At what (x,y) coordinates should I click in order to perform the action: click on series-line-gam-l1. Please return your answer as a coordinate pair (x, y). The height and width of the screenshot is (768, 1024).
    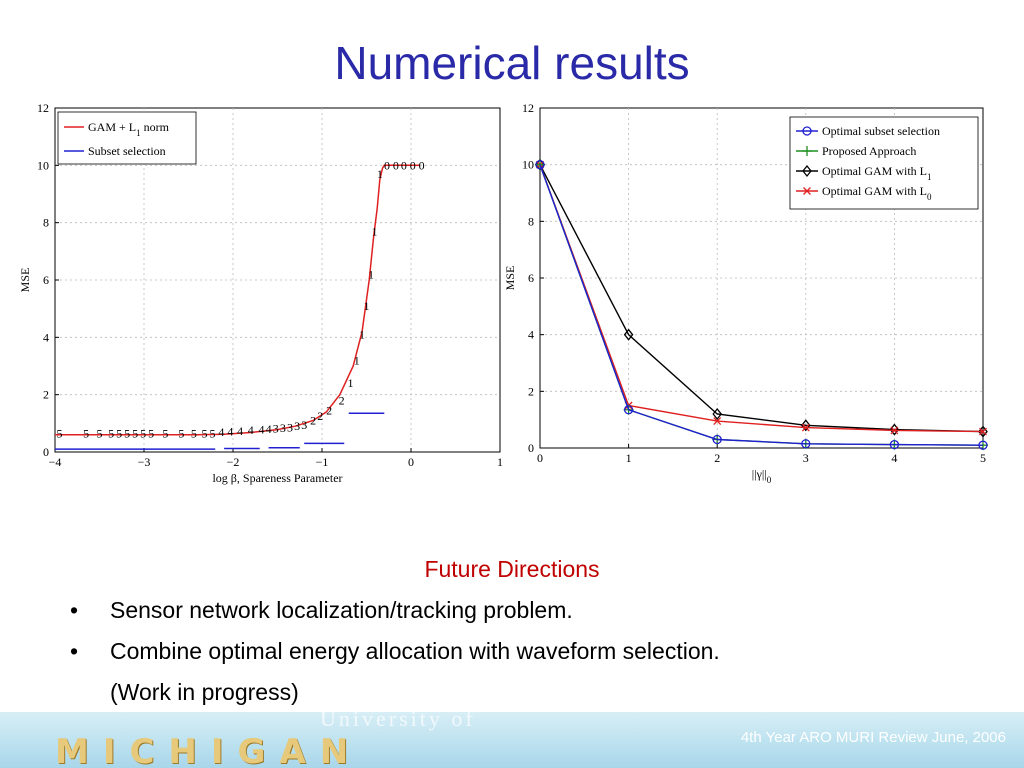
    Looking at the image, I should click on (237, 300).